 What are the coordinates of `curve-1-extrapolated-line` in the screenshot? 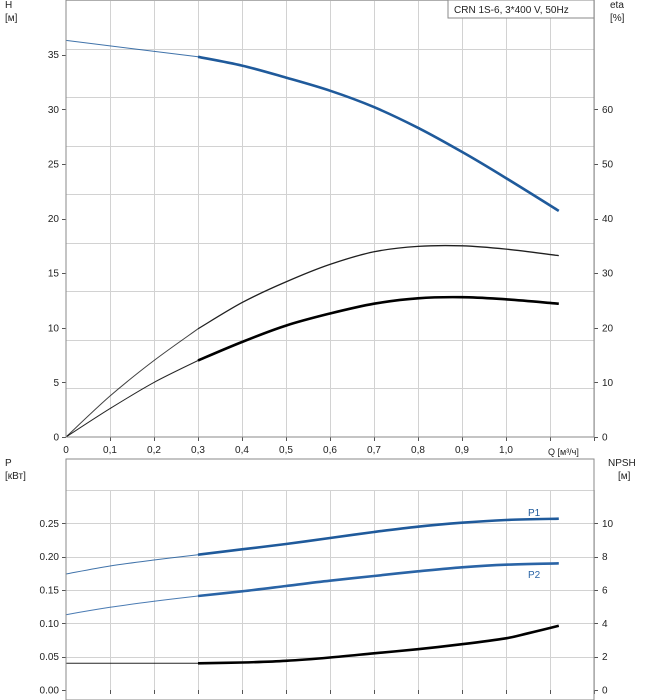 It's located at (132, 383).